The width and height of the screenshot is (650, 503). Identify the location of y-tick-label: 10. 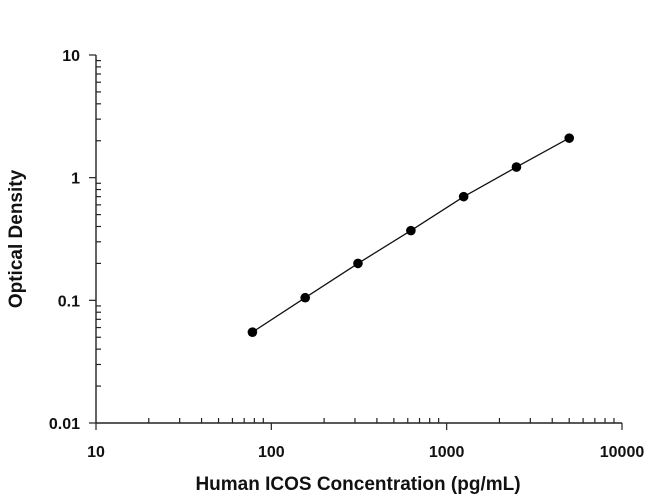
(71, 56).